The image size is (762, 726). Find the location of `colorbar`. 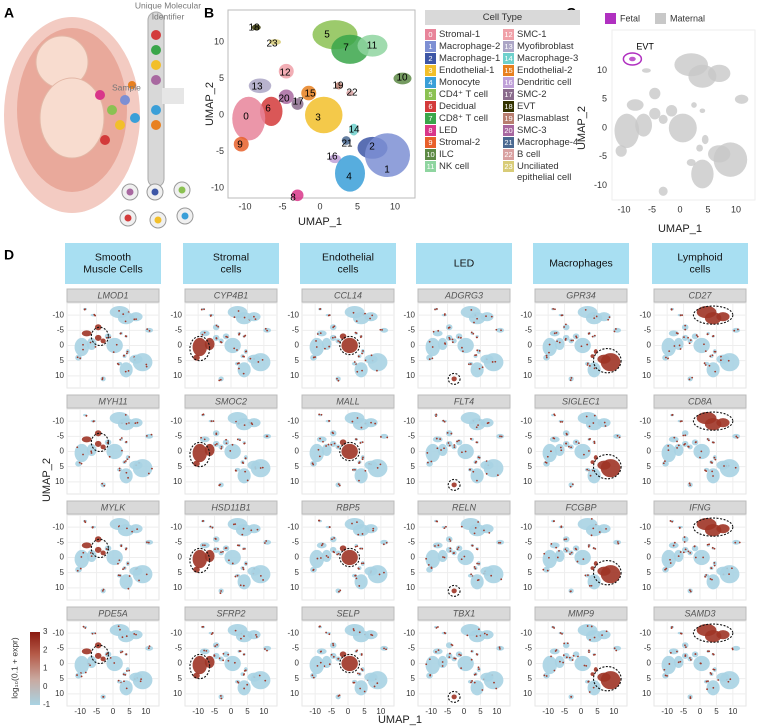

colorbar is located at coordinates (35, 668).